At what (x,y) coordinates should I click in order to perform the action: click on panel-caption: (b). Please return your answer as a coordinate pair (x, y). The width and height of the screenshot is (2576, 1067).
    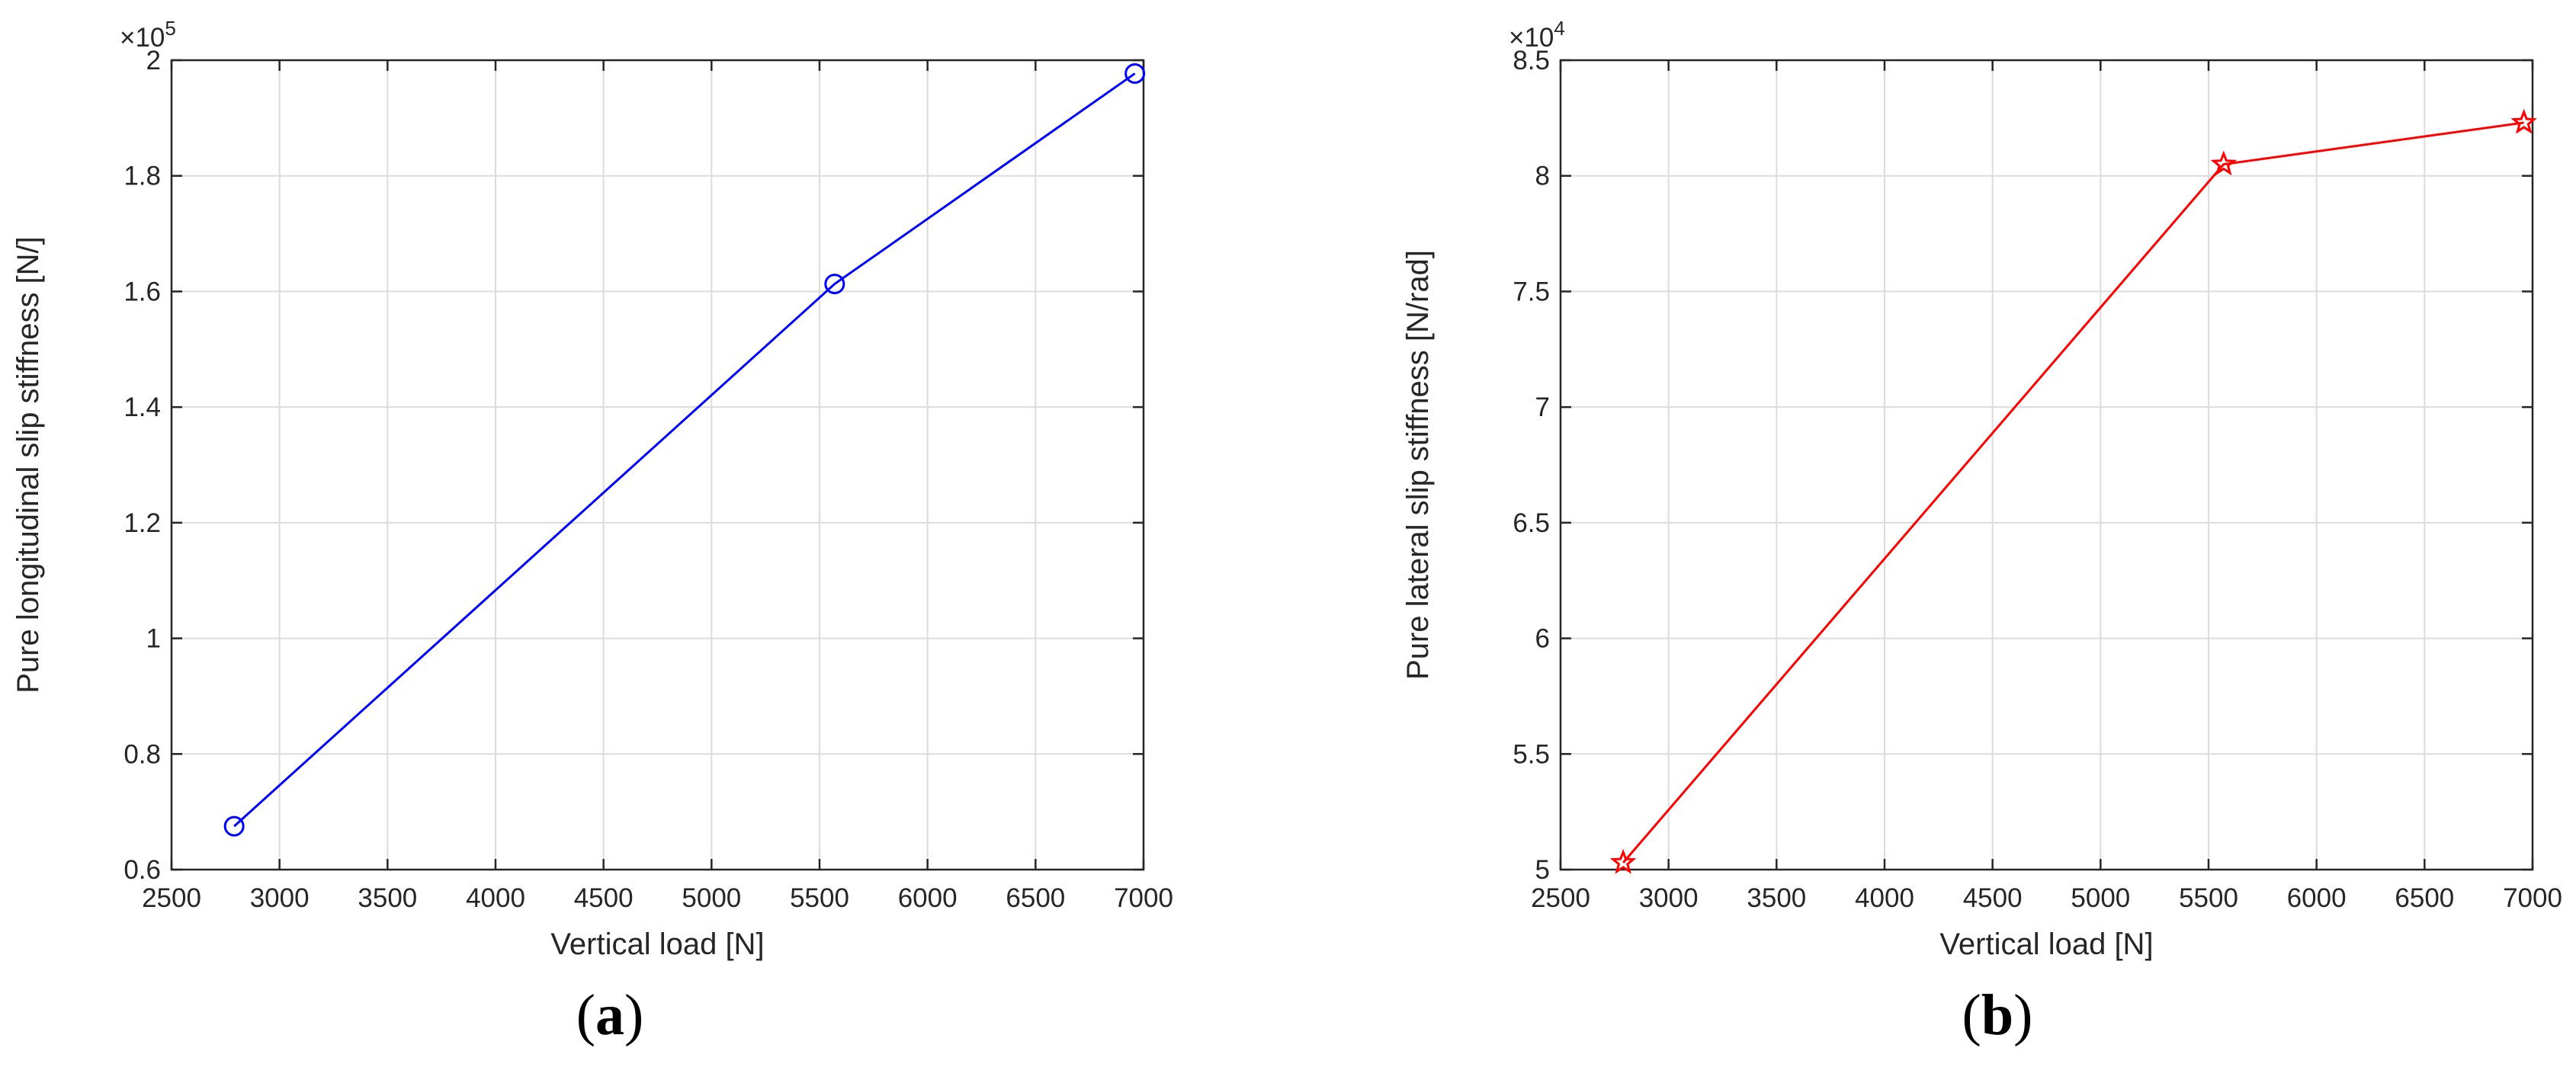
    Looking at the image, I should click on (1997, 1015).